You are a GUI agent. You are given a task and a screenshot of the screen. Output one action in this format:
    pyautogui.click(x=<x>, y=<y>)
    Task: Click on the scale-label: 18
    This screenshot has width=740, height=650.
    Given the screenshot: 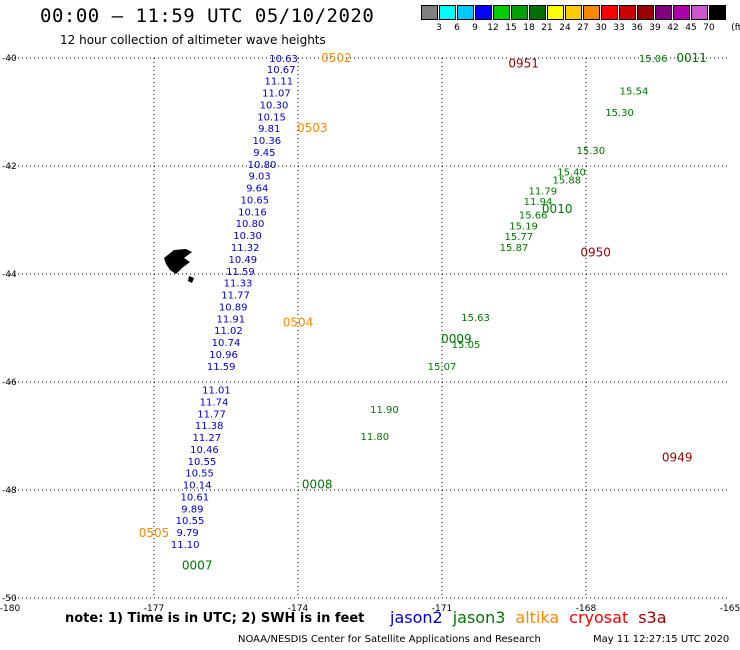 What is the action you would take?
    pyautogui.click(x=529, y=28)
    